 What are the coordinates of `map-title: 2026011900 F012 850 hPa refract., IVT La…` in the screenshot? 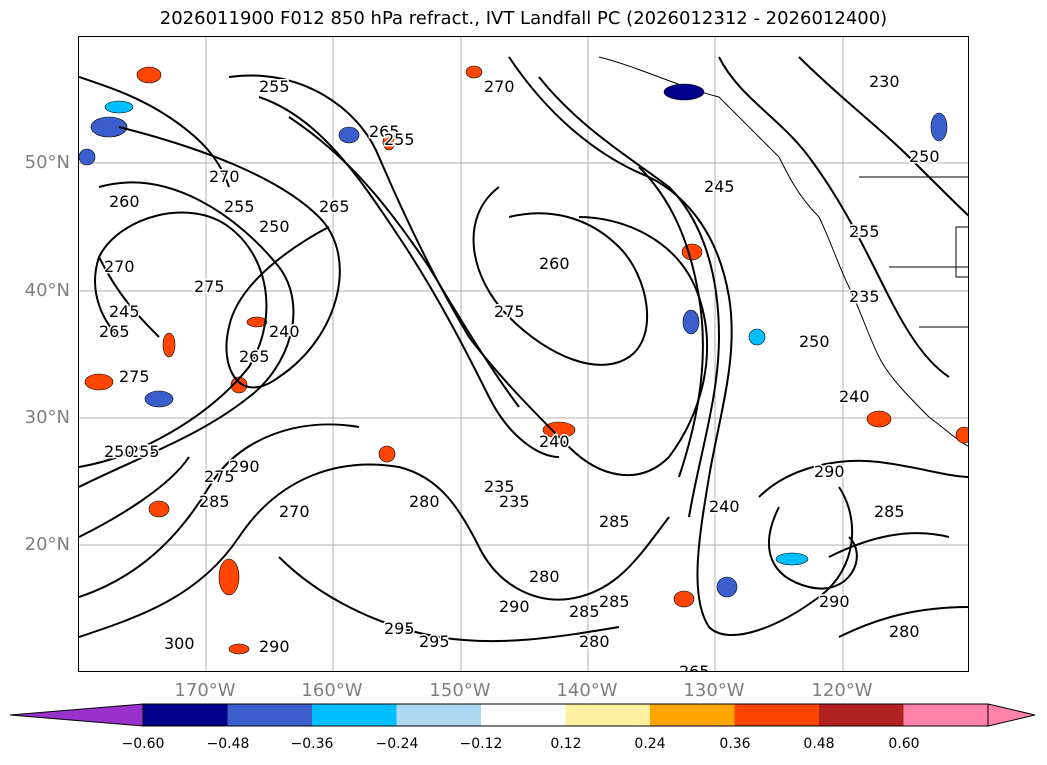 It's located at (523, 18).